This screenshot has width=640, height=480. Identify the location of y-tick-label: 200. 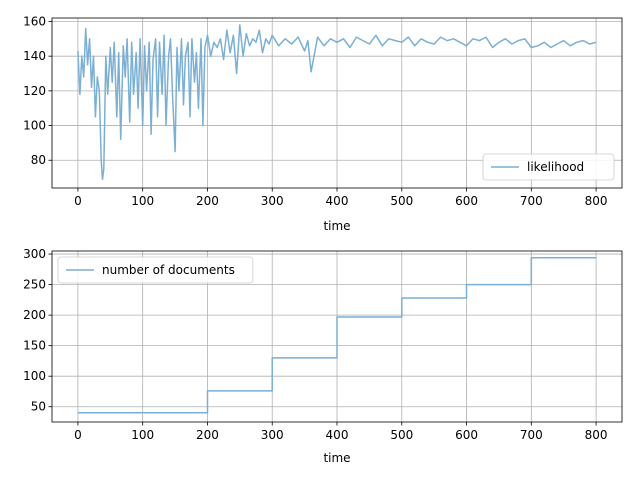
(34, 315).